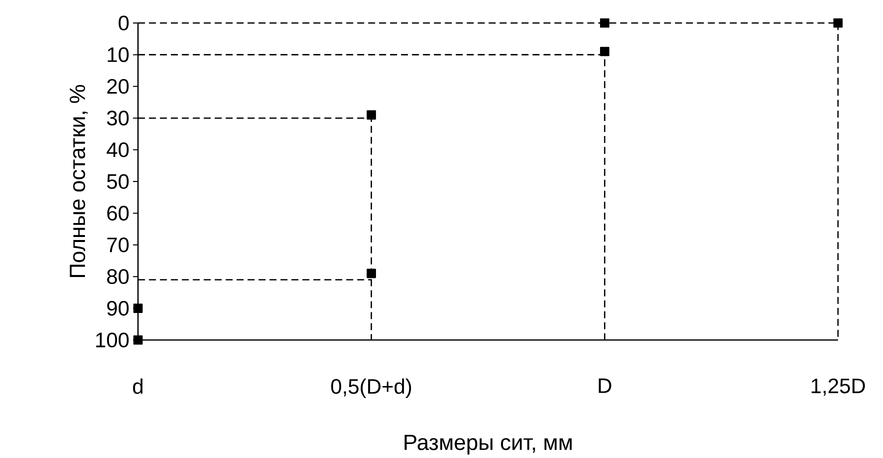  What do you see at coordinates (79, 181) in the screenshot?
I see `y-axis-title: Полные остатки, %` at bounding box center [79, 181].